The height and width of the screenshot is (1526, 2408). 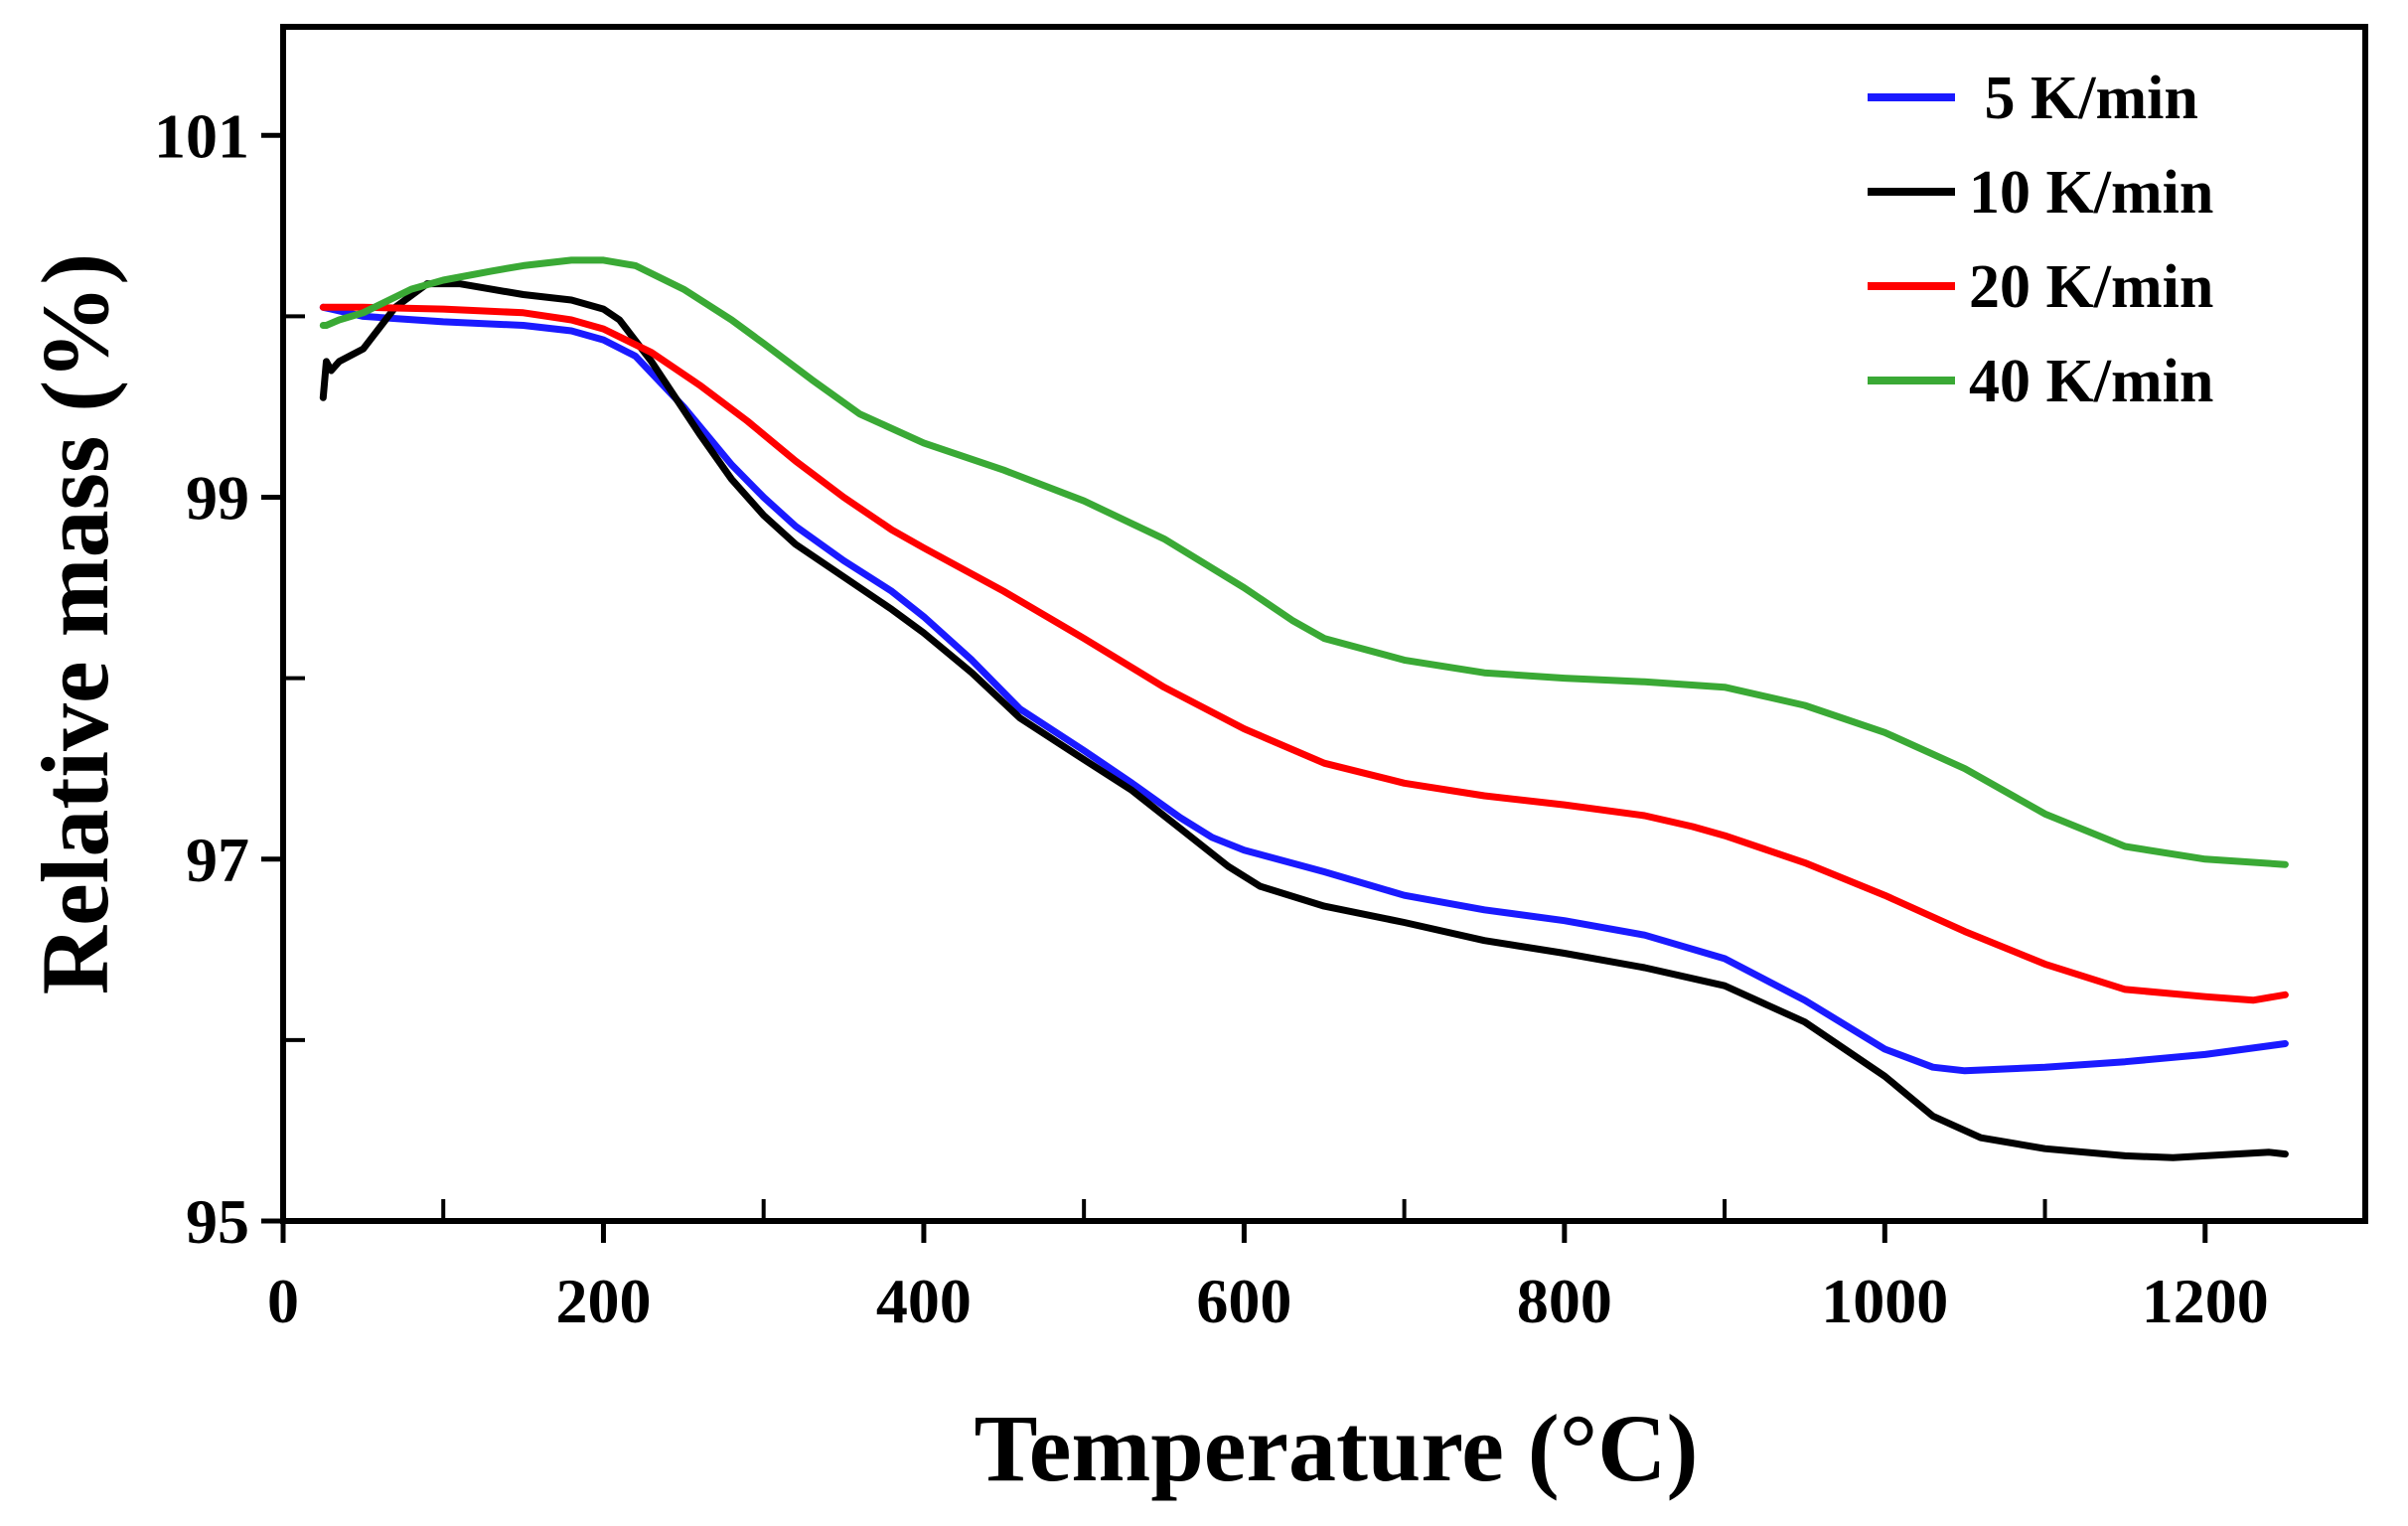 What do you see at coordinates (218, 860) in the screenshot?
I see `y-tick-label: 97` at bounding box center [218, 860].